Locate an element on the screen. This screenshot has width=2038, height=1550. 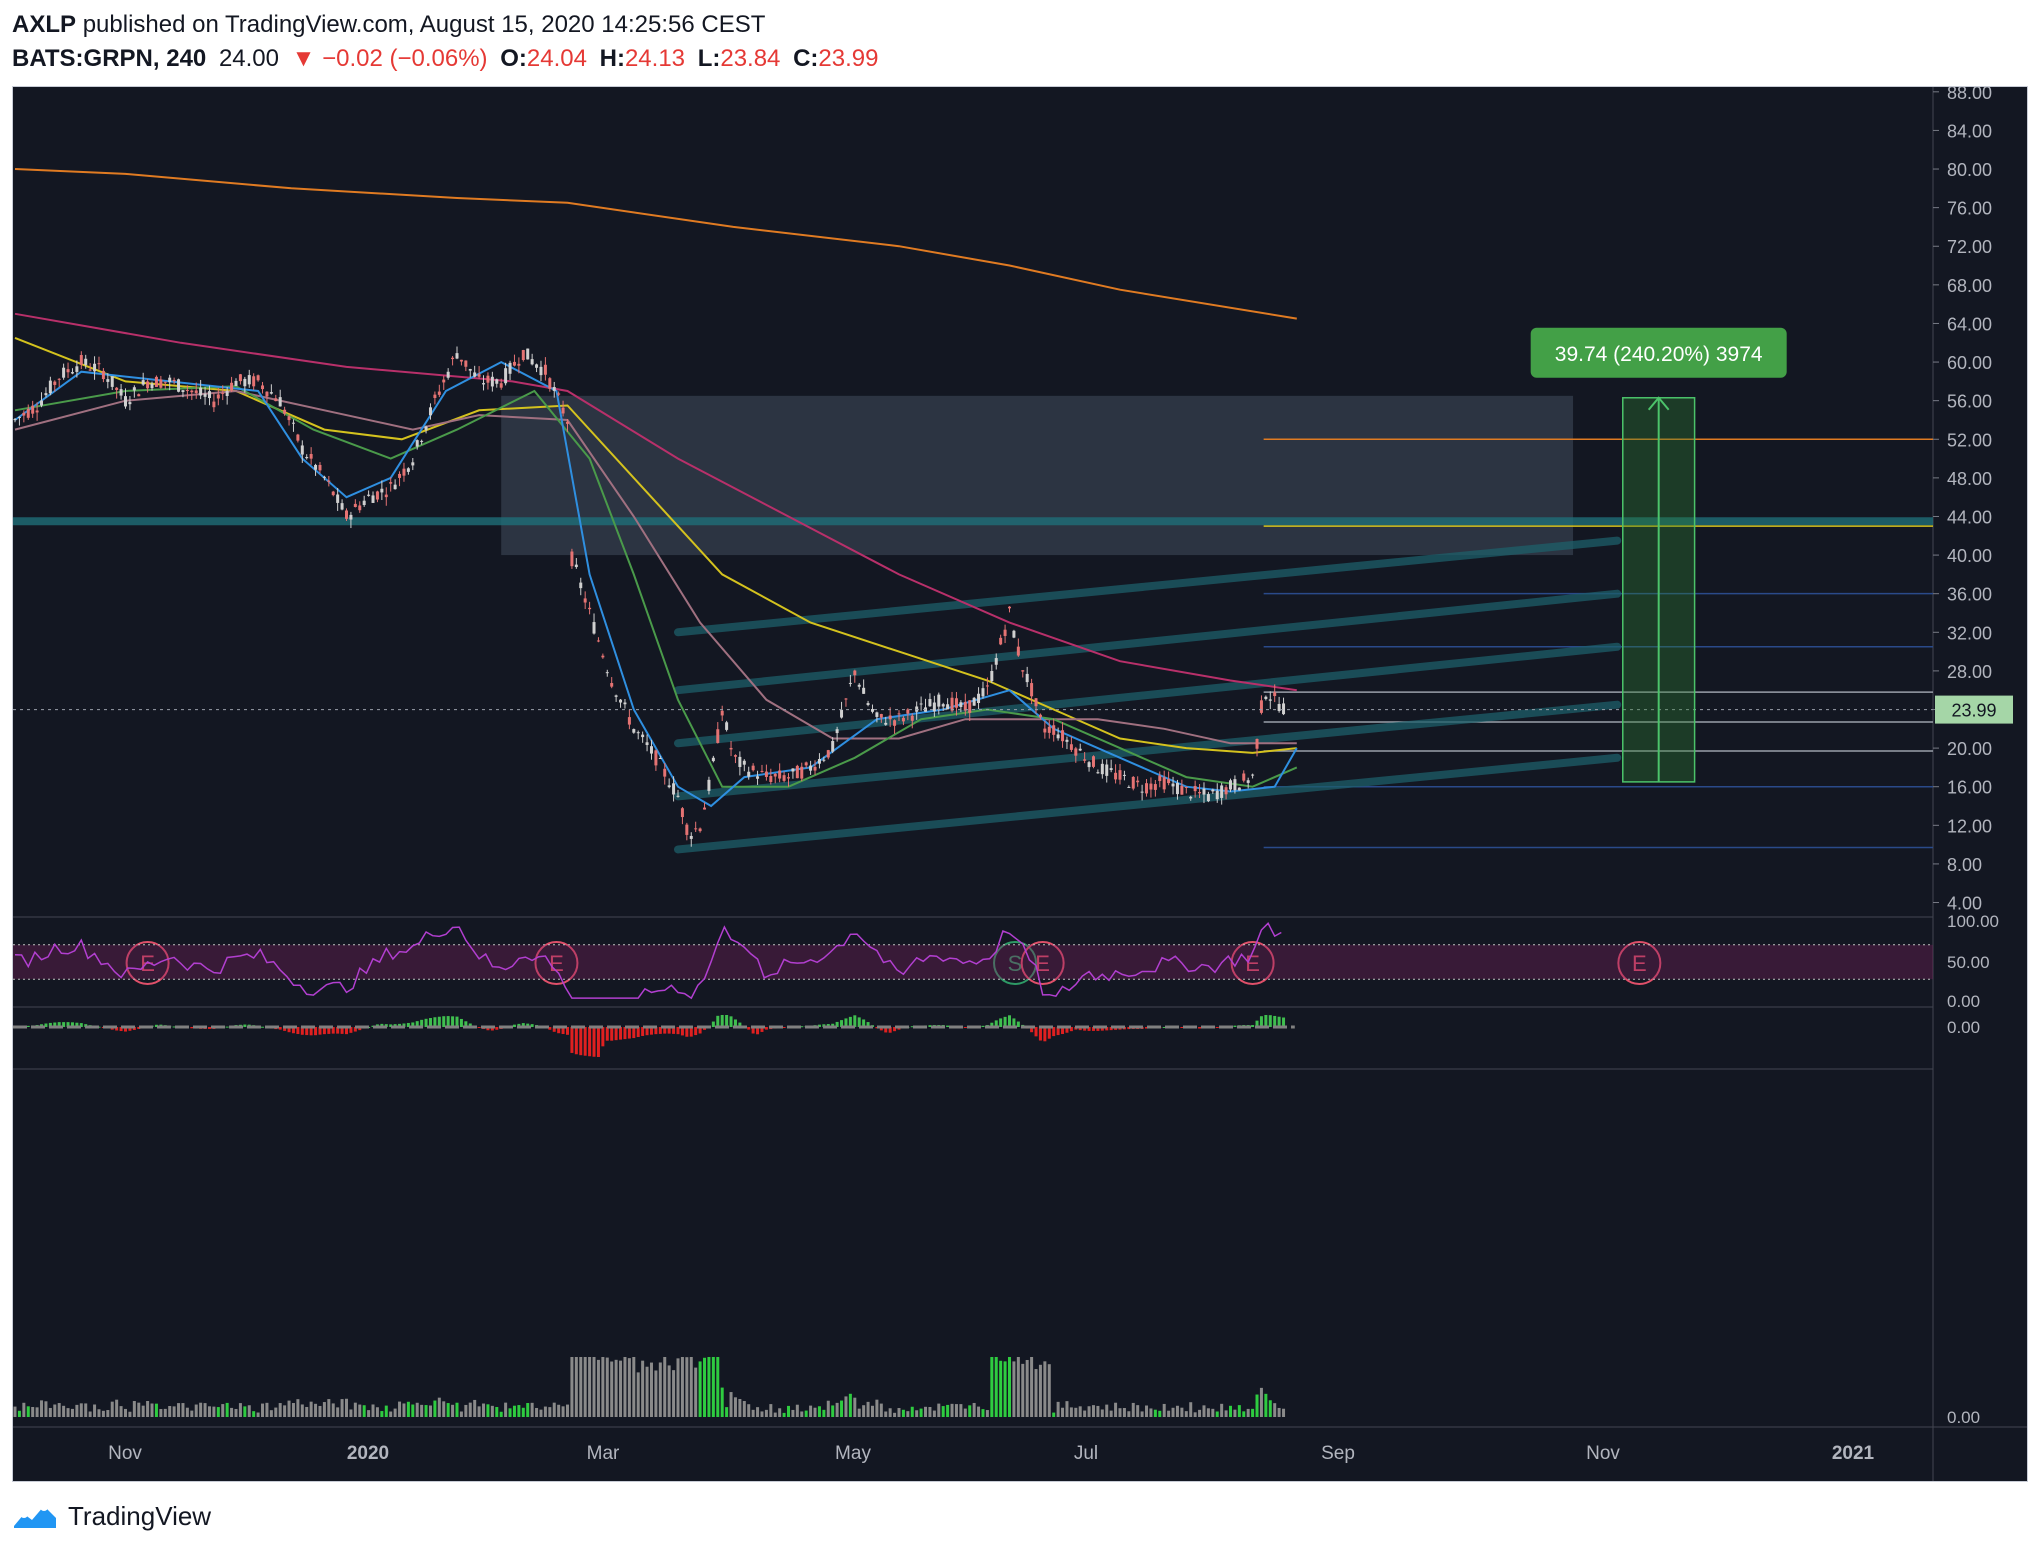
split-event-icon is located at coordinates (1015, 963).